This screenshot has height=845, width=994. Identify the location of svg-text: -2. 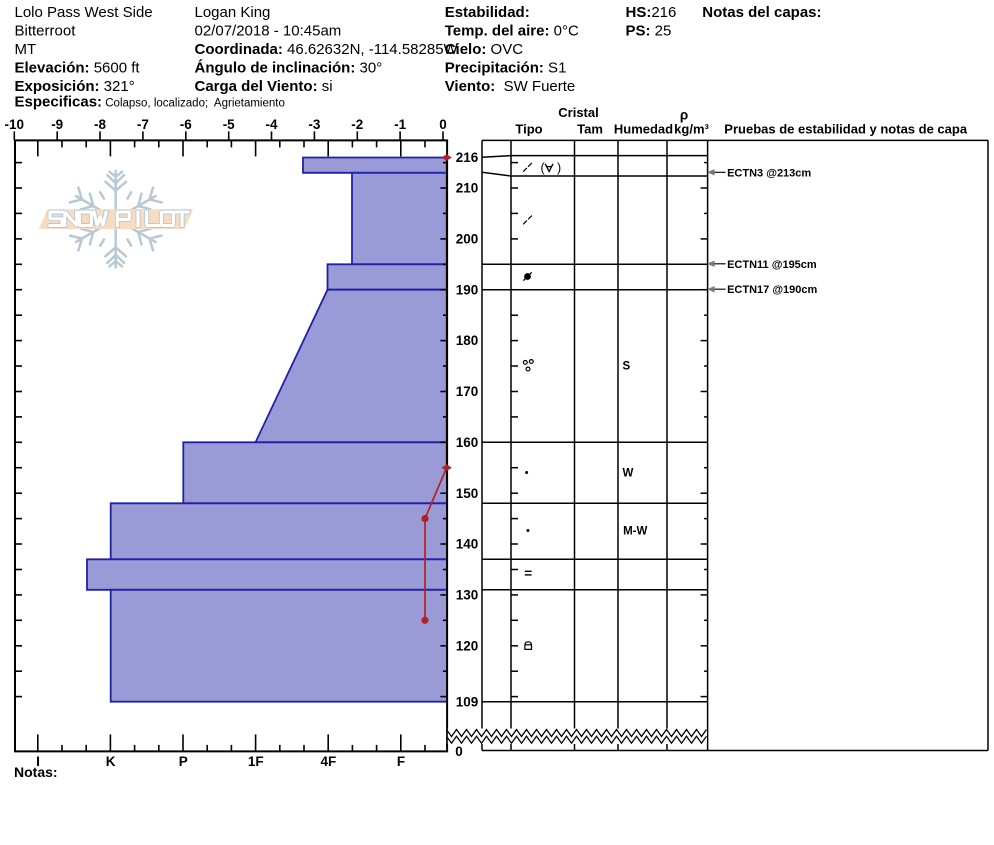
(357, 124).